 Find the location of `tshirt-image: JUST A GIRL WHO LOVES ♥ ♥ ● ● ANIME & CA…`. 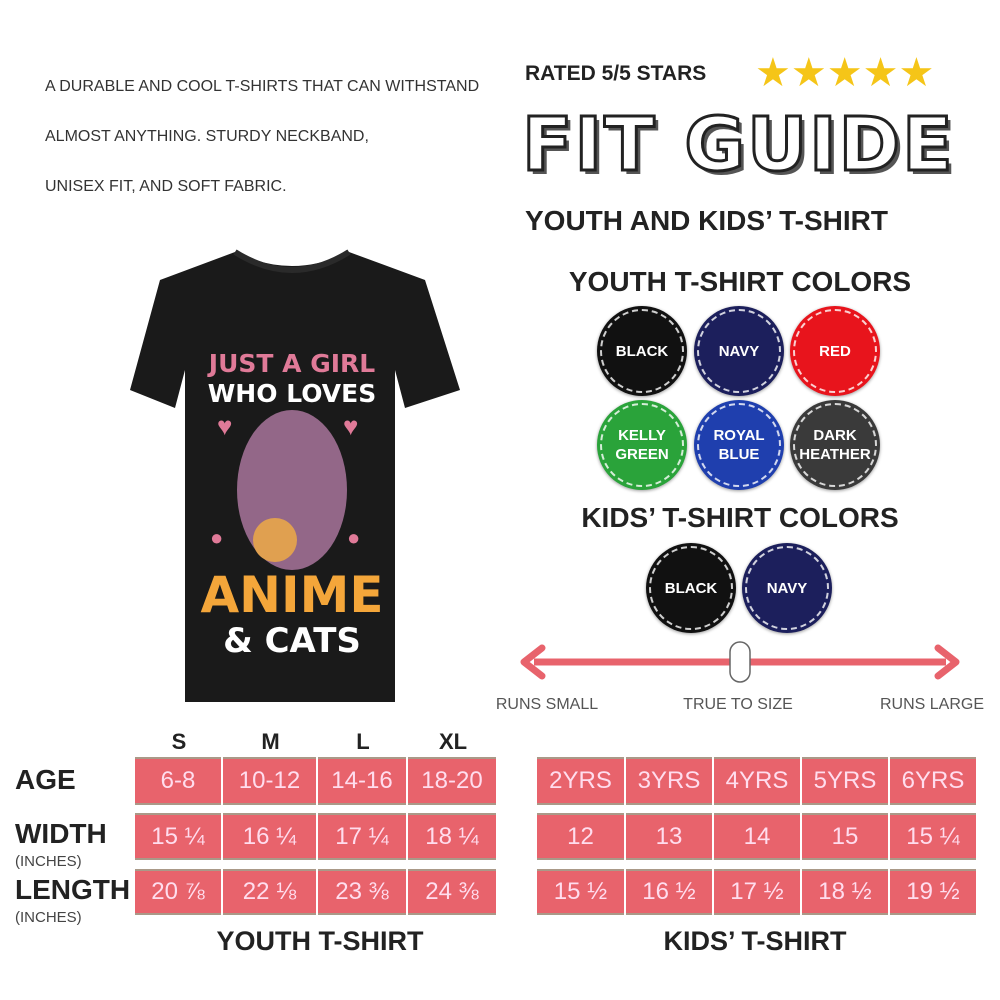

tshirt-image: JUST A GIRL WHO LOVES ♥ ♥ ● ● ANIME & CA… is located at coordinates (295, 475).